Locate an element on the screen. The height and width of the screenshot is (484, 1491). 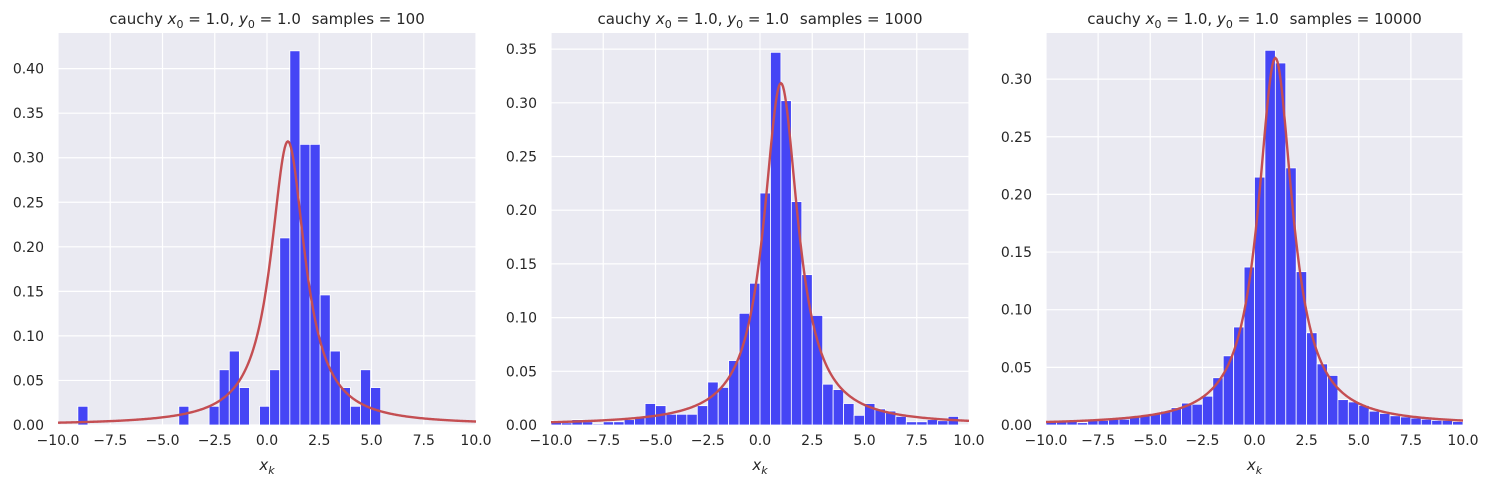
title-y-subscript: 0 is located at coordinates (251, 24).